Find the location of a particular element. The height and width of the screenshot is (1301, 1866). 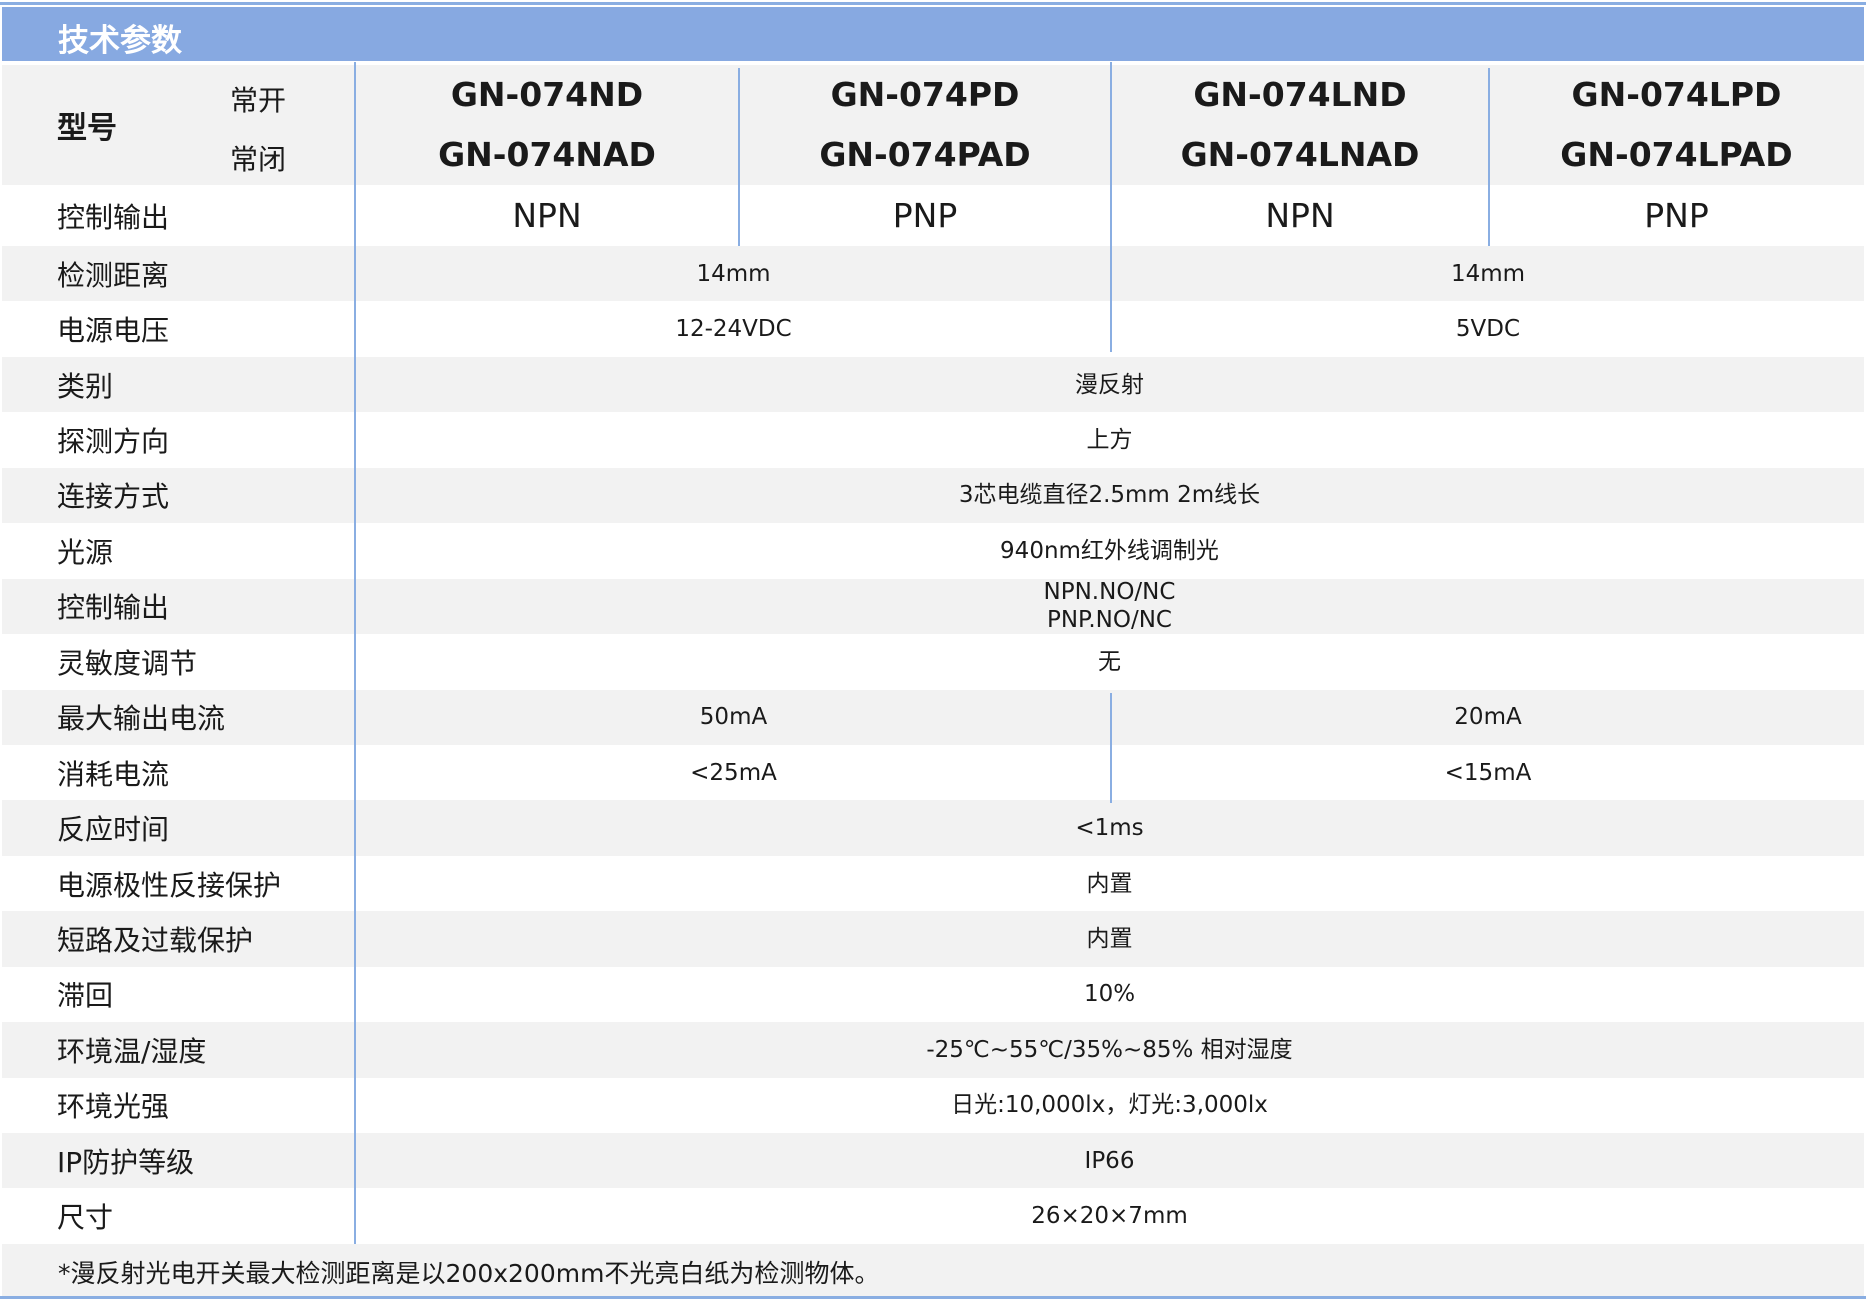

spec-label: 类别 is located at coordinates (85, 386).